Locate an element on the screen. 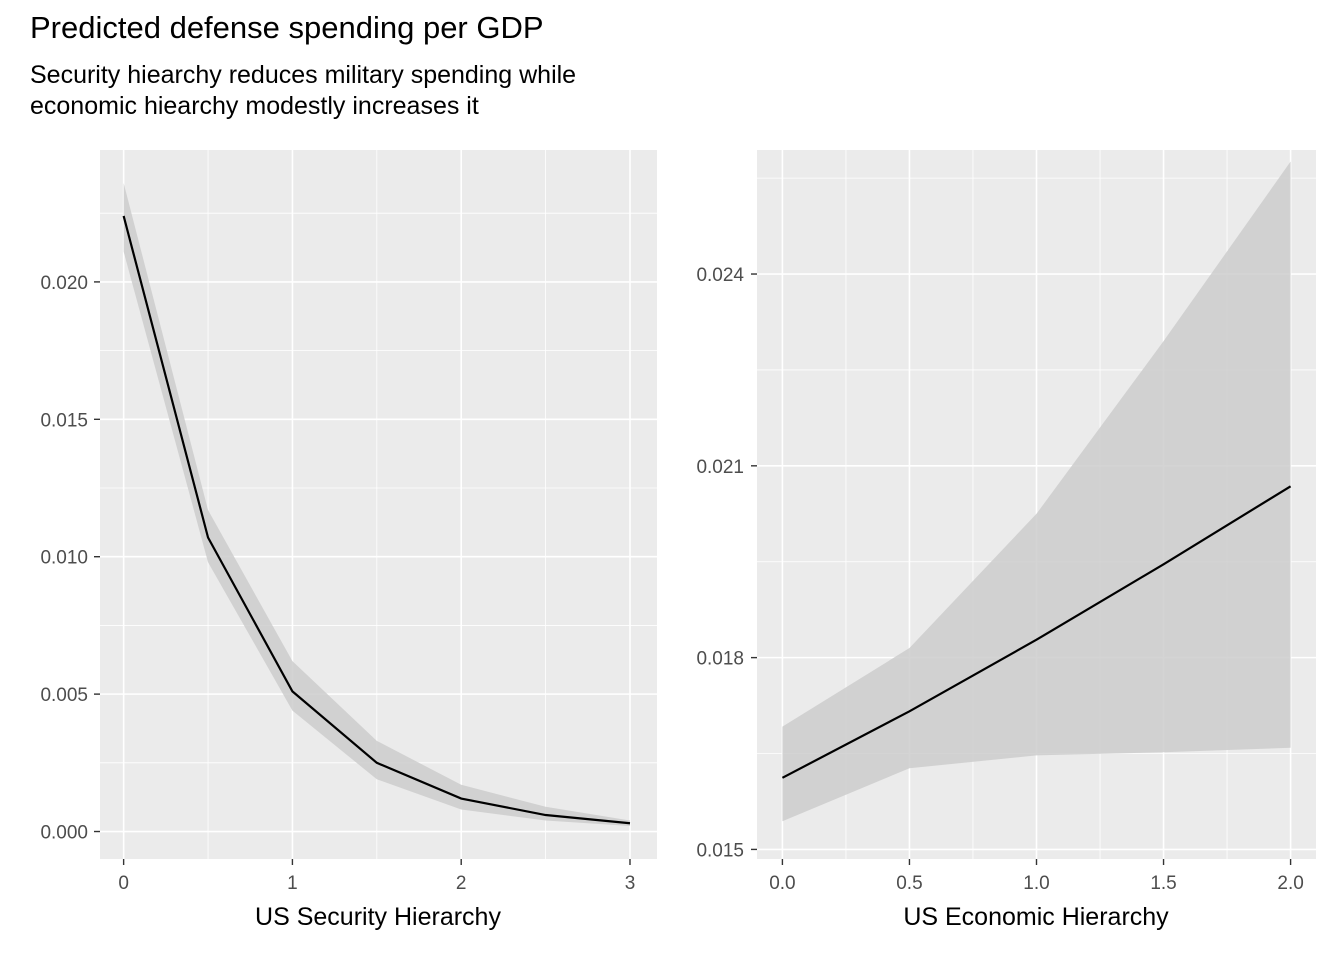 The width and height of the screenshot is (1344, 960). x-axis-title: US Economic Hierarchy is located at coordinates (1036, 917).